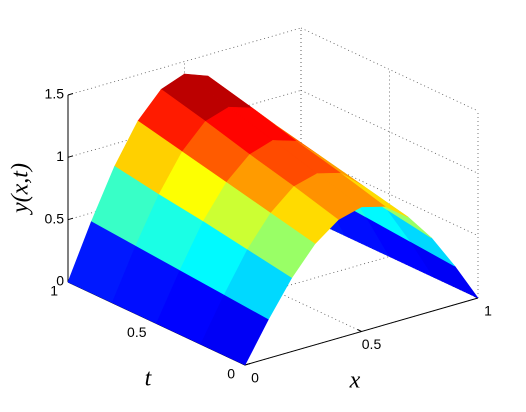 The image size is (526, 412). Describe the element at coordinates (149, 379) in the screenshot. I see `t-axis-label: t` at that location.